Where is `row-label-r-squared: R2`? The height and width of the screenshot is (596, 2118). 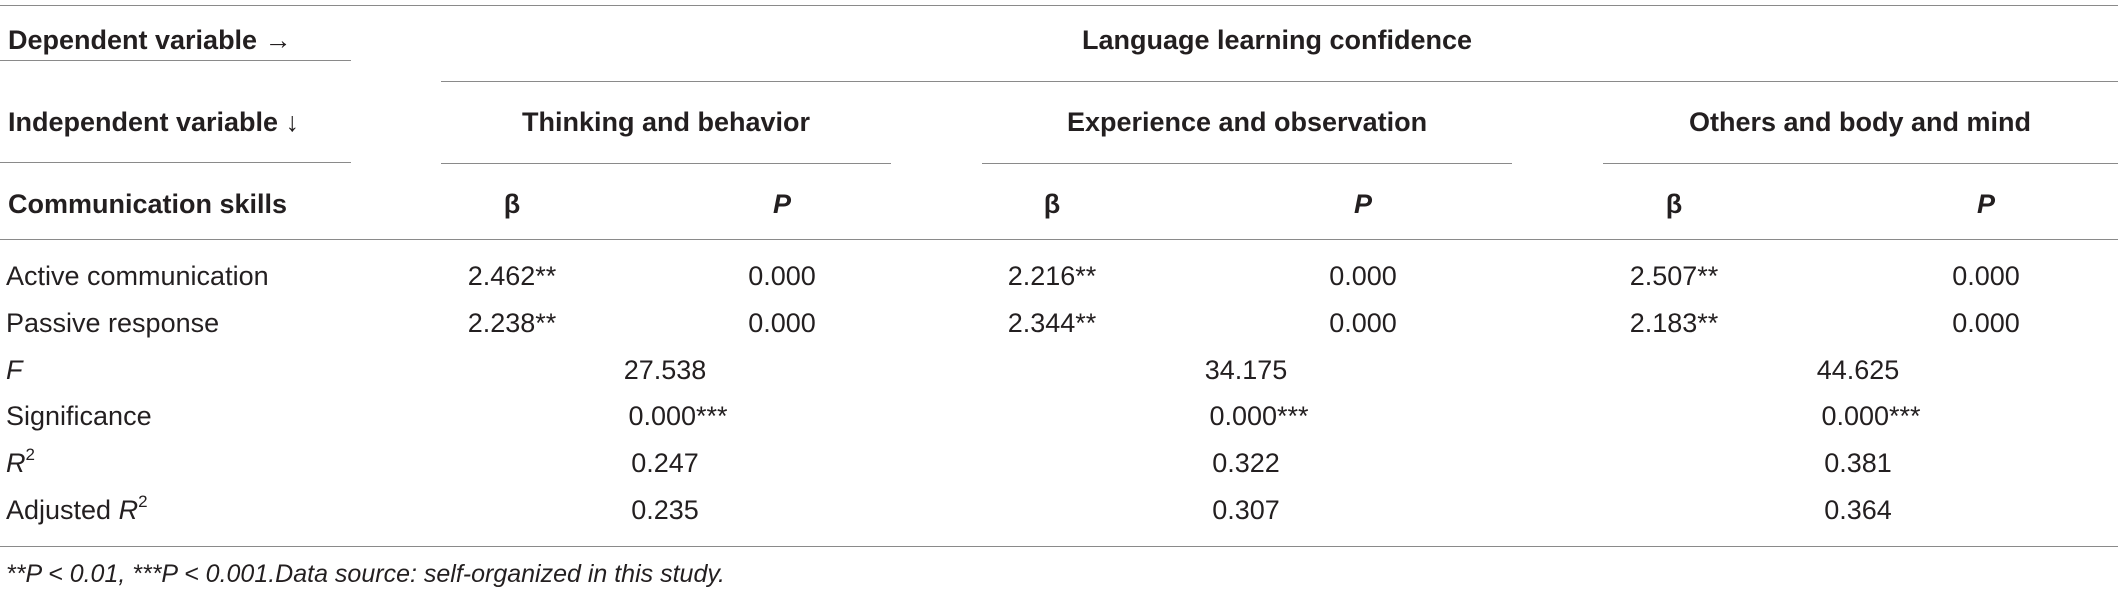
row-label-r-squared: R2 is located at coordinates (20, 462).